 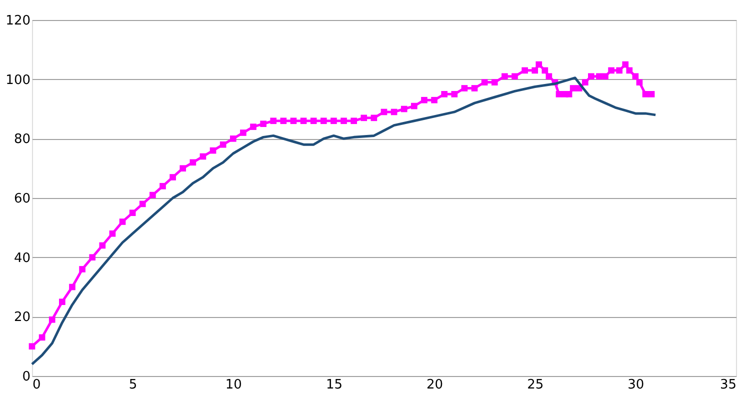 What do you see at coordinates (36, 385) in the screenshot?
I see `x-tick-label: 0` at bounding box center [36, 385].